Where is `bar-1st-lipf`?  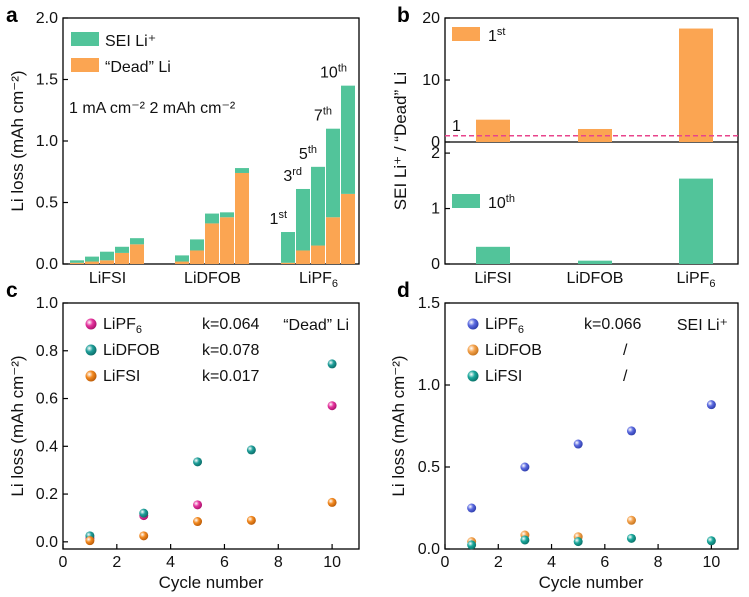 bar-1st-lipf is located at coordinates (696, 85).